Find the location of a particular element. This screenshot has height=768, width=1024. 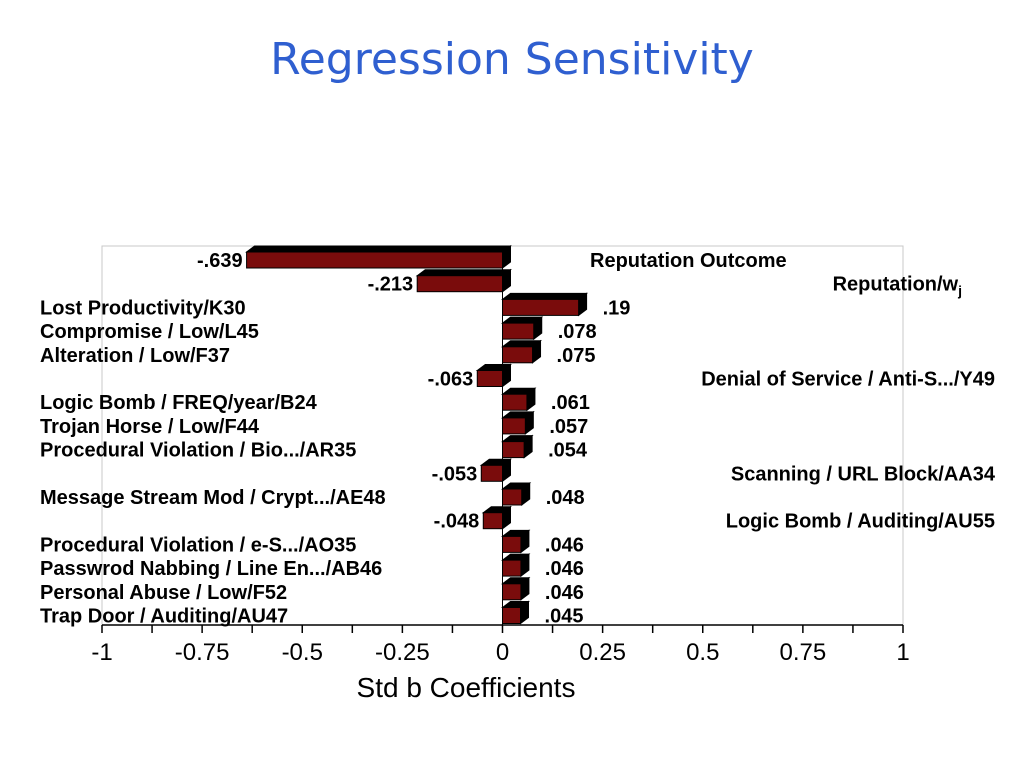

bar-category-label: Compromise / Low/L45 is located at coordinates (149, 332).